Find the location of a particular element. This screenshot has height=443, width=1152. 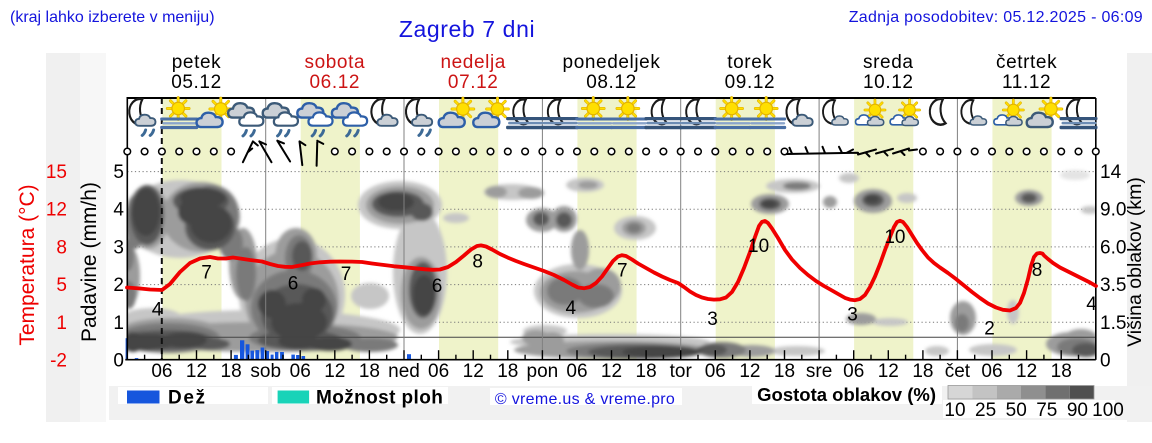

svg-text: 3.5 is located at coordinates (1113, 285).